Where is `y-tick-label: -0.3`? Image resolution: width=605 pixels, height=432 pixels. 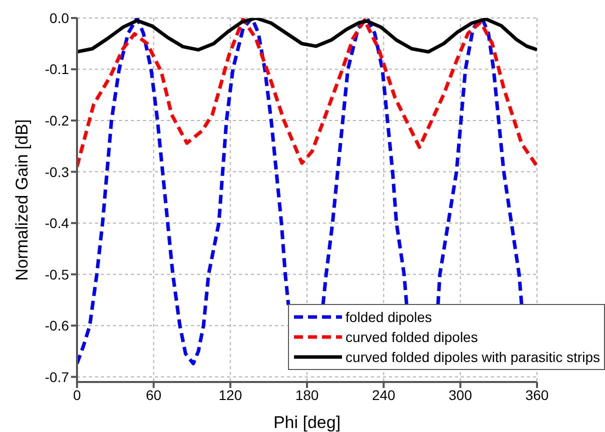
y-tick-label: -0.3 is located at coordinates (57, 172).